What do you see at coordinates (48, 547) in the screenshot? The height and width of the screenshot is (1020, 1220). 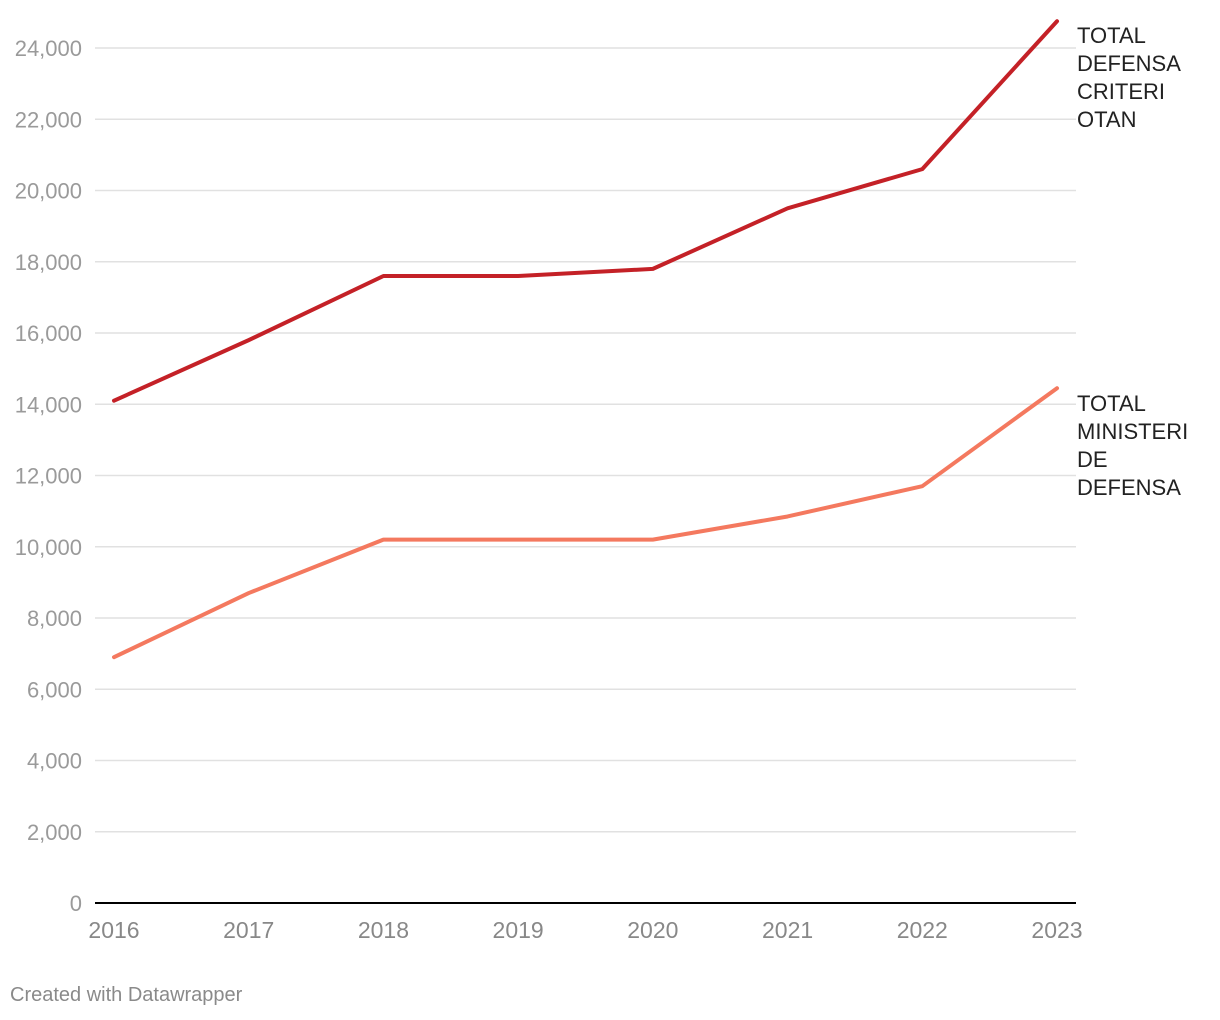 I see `y-tick-label: 10,000` at bounding box center [48, 547].